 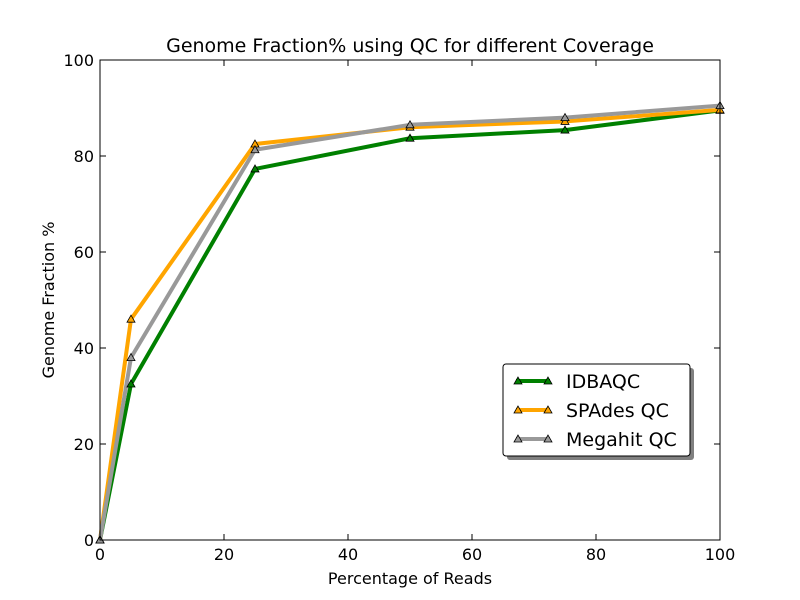 I want to click on y-tick-label: 0, so click(x=89, y=540).